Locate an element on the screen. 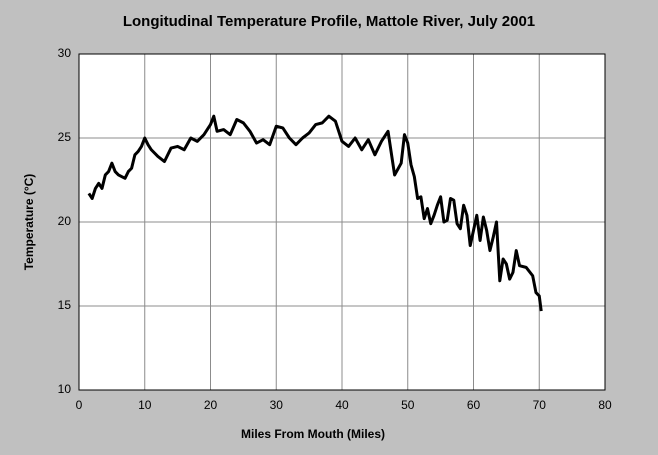  y-axis-label: Temperature (°C) is located at coordinates (29, 222).